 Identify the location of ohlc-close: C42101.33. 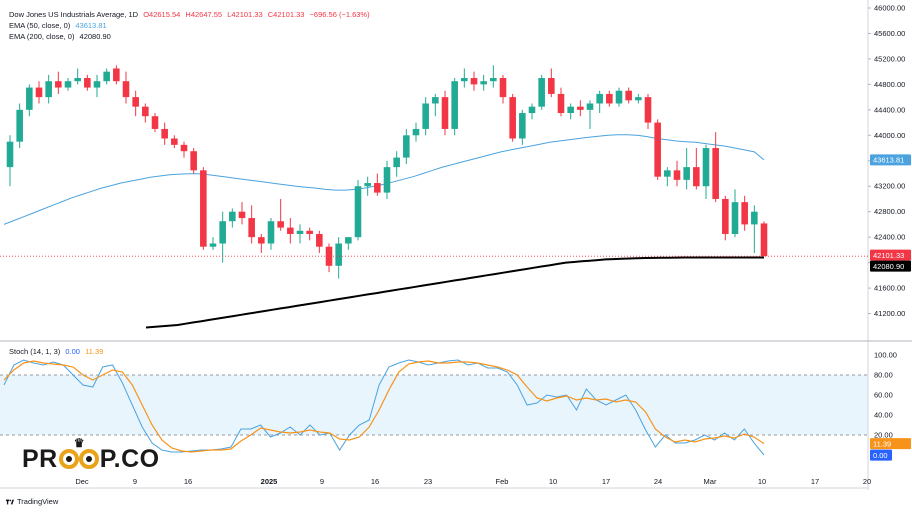
(286, 14).